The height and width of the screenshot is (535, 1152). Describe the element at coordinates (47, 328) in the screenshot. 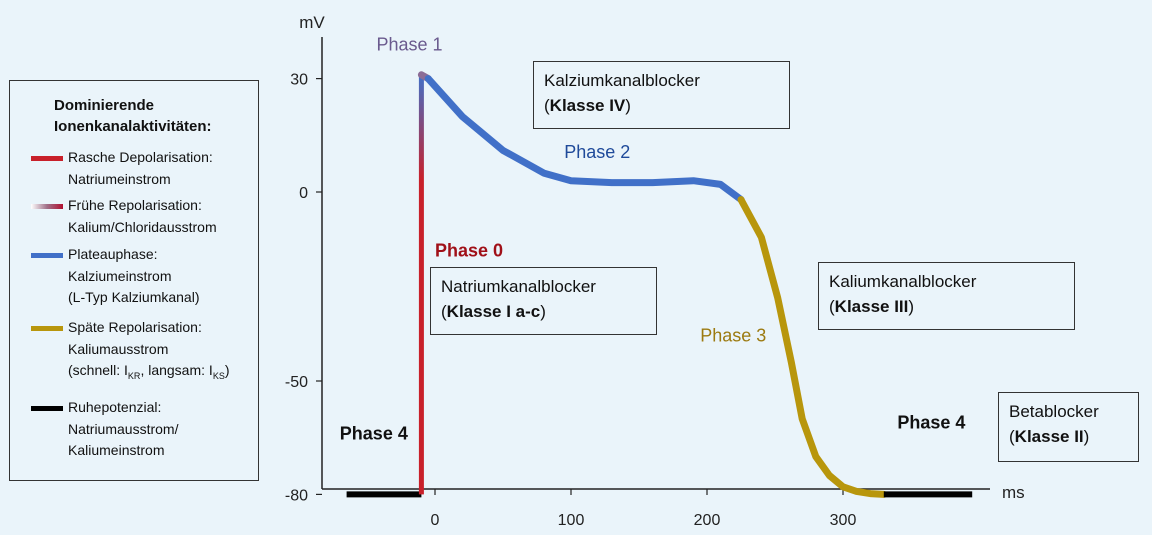

I see `legend-swatch-gold` at that location.